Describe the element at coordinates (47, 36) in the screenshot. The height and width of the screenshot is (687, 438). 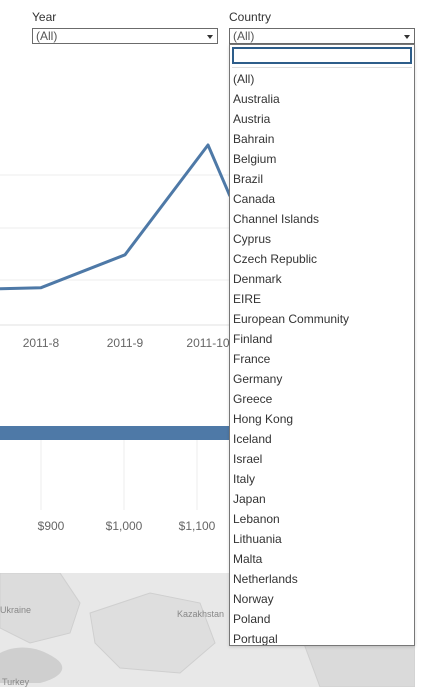
I see `year-filter-value: (All)` at that location.